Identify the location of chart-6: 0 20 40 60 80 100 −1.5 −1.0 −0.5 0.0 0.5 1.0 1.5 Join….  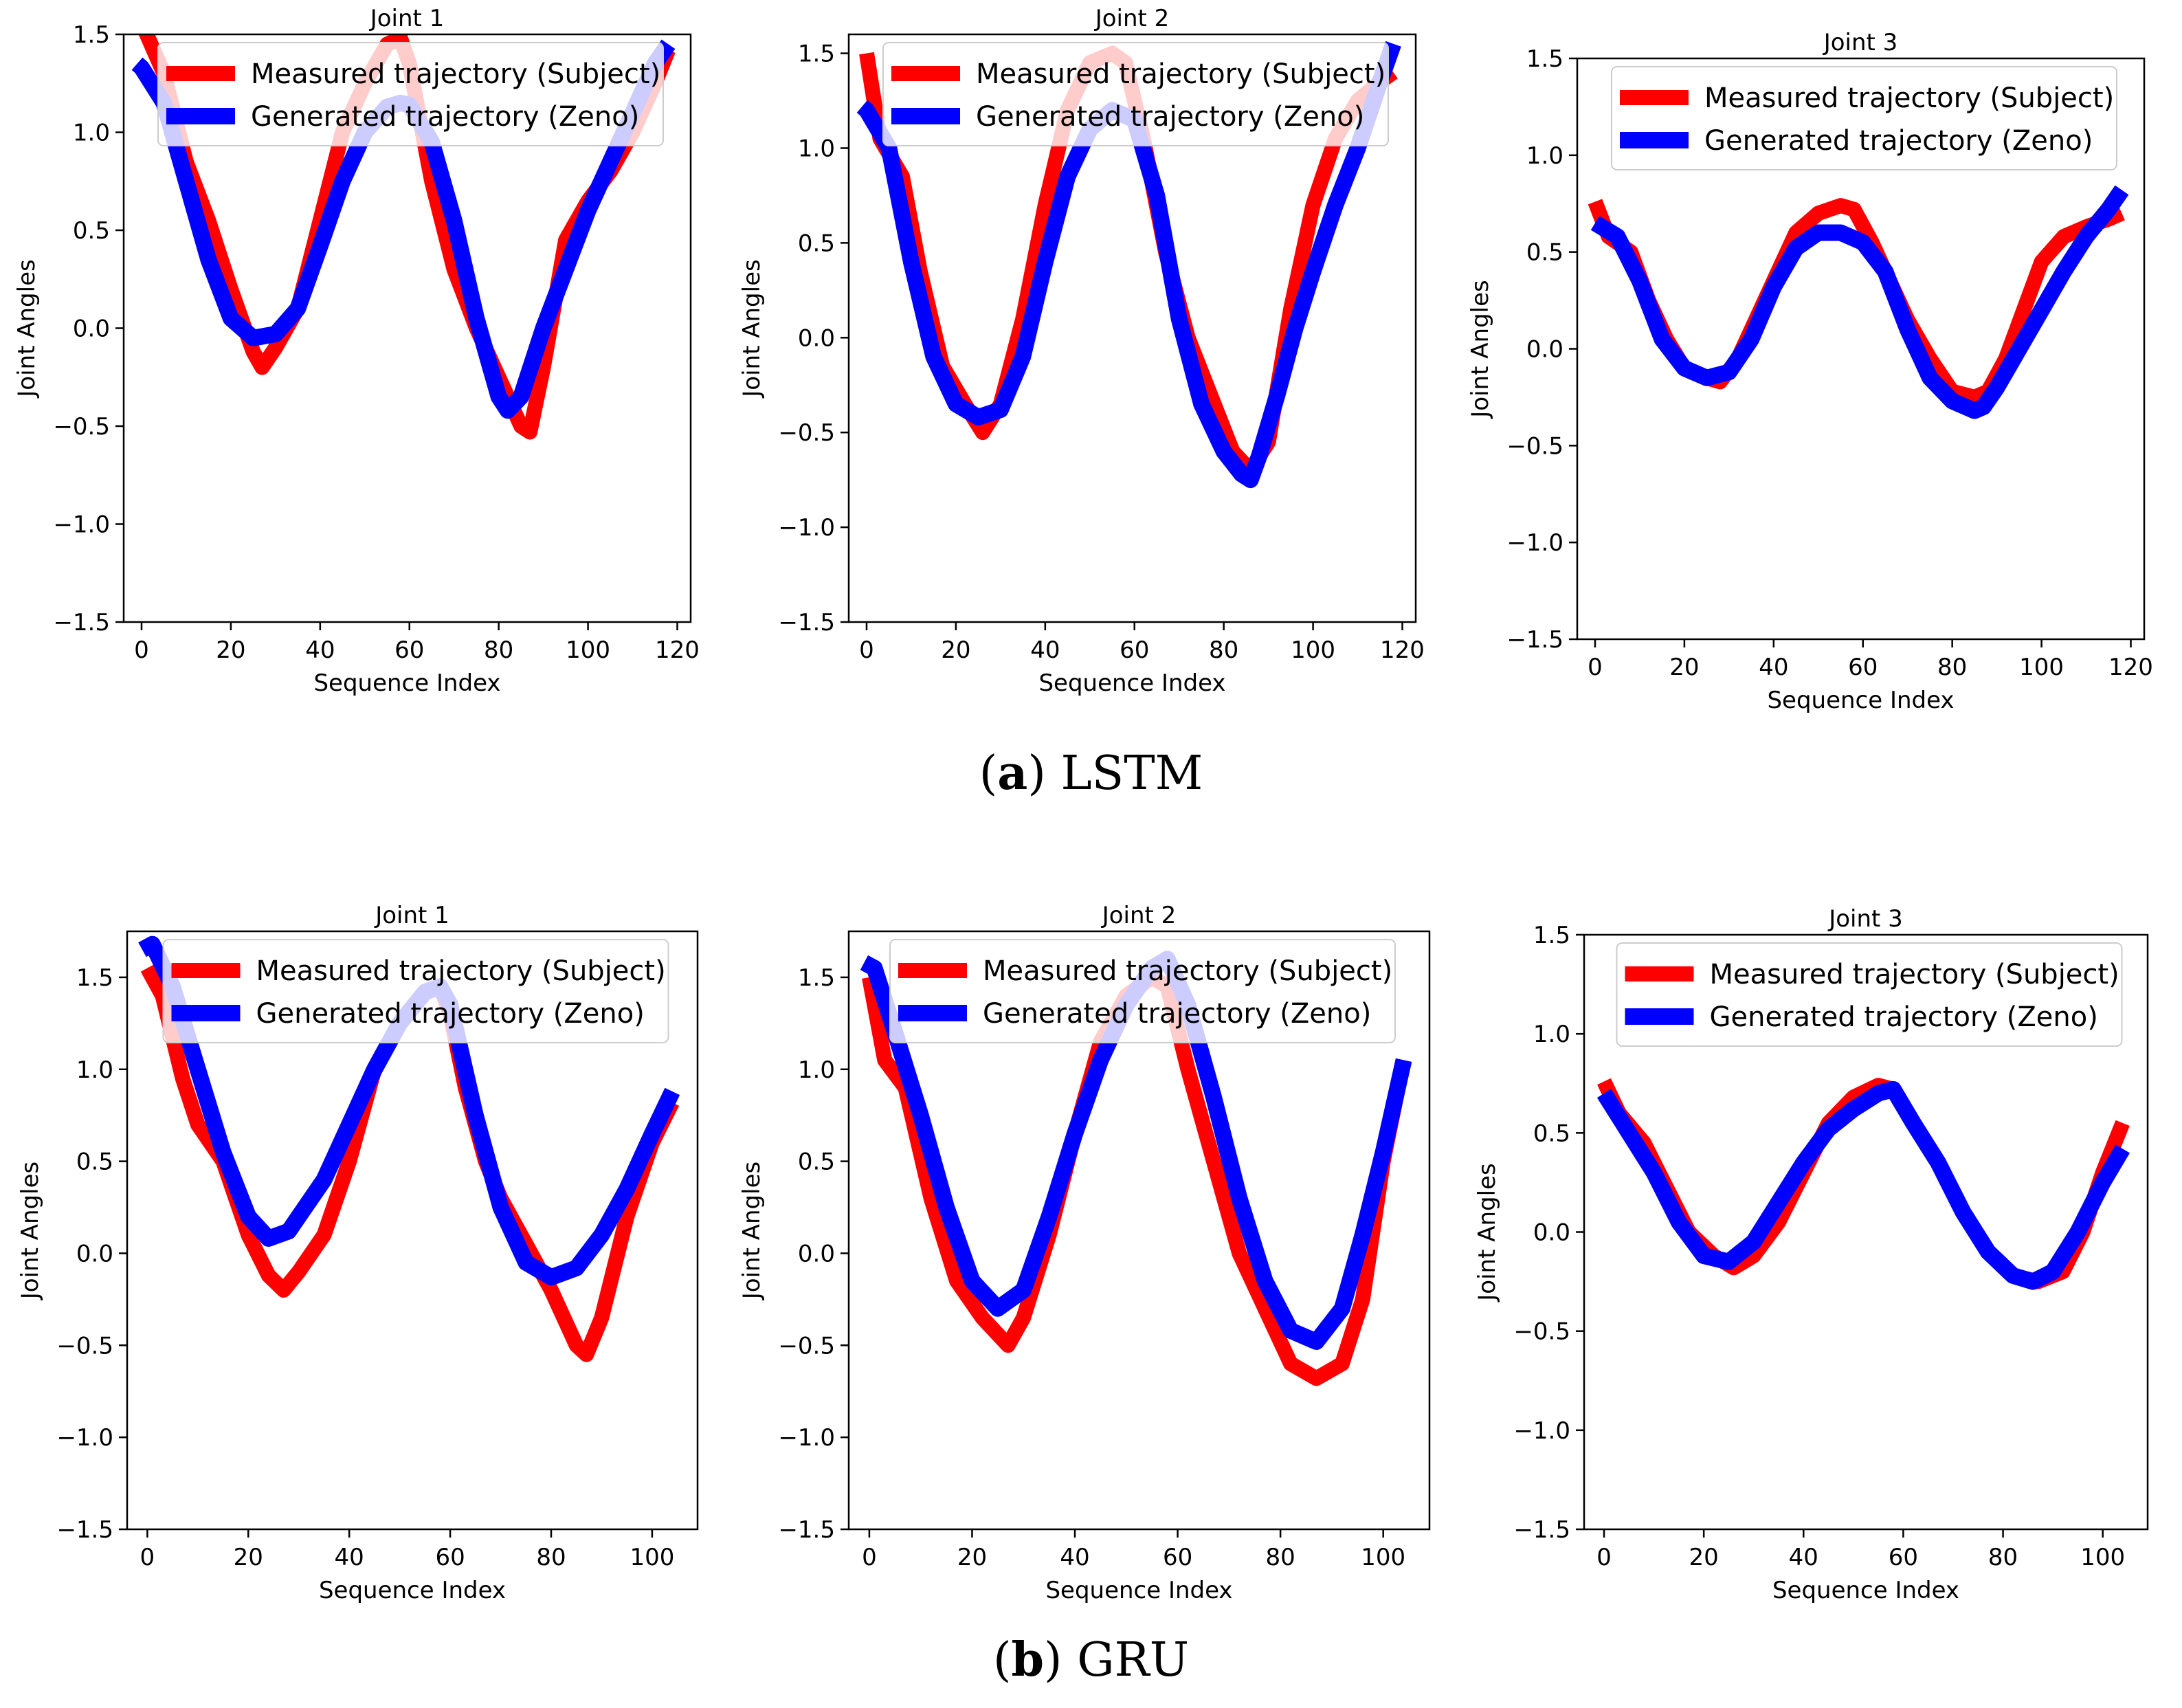
(1811, 1254).